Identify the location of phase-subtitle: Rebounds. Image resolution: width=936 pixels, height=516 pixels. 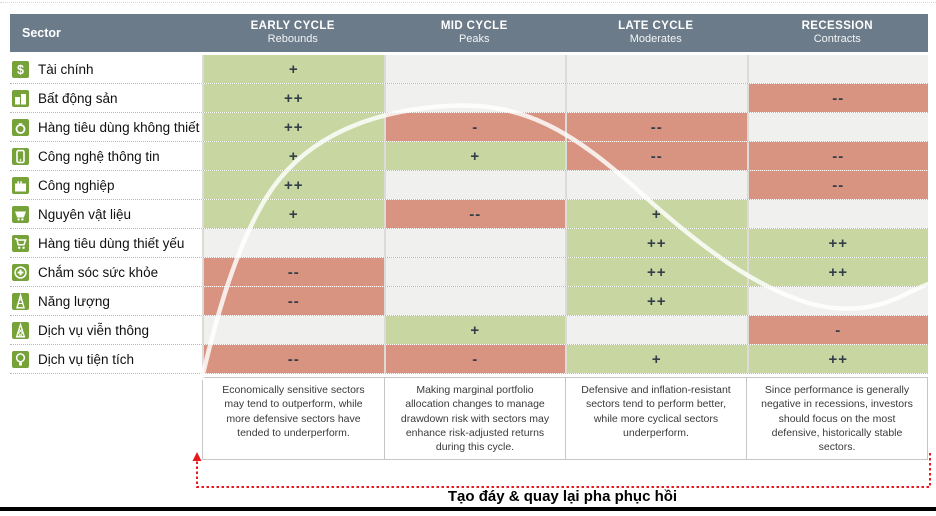
(292, 39).